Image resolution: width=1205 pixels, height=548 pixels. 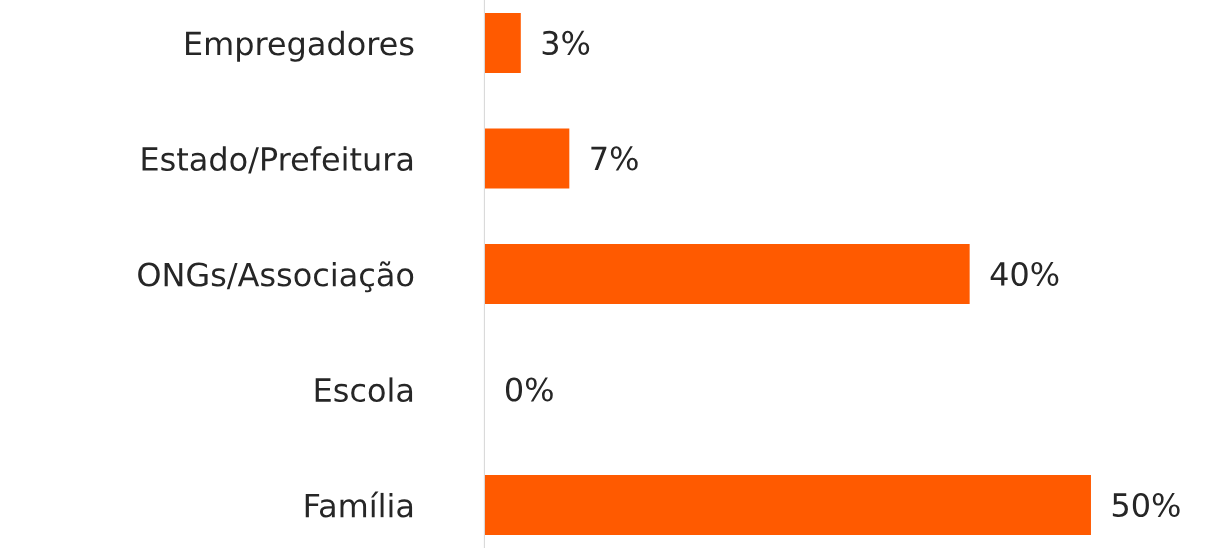 I want to click on y-tick-label: Família, so click(x=359, y=504).